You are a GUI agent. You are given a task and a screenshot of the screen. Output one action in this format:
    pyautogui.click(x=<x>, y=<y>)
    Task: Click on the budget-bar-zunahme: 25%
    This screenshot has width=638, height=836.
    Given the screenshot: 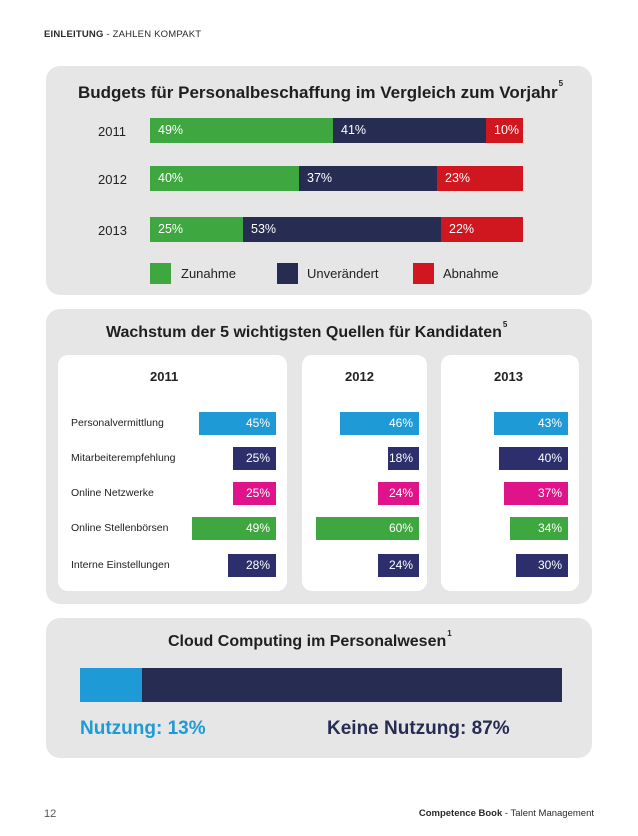 What is the action you would take?
    pyautogui.click(x=196, y=229)
    